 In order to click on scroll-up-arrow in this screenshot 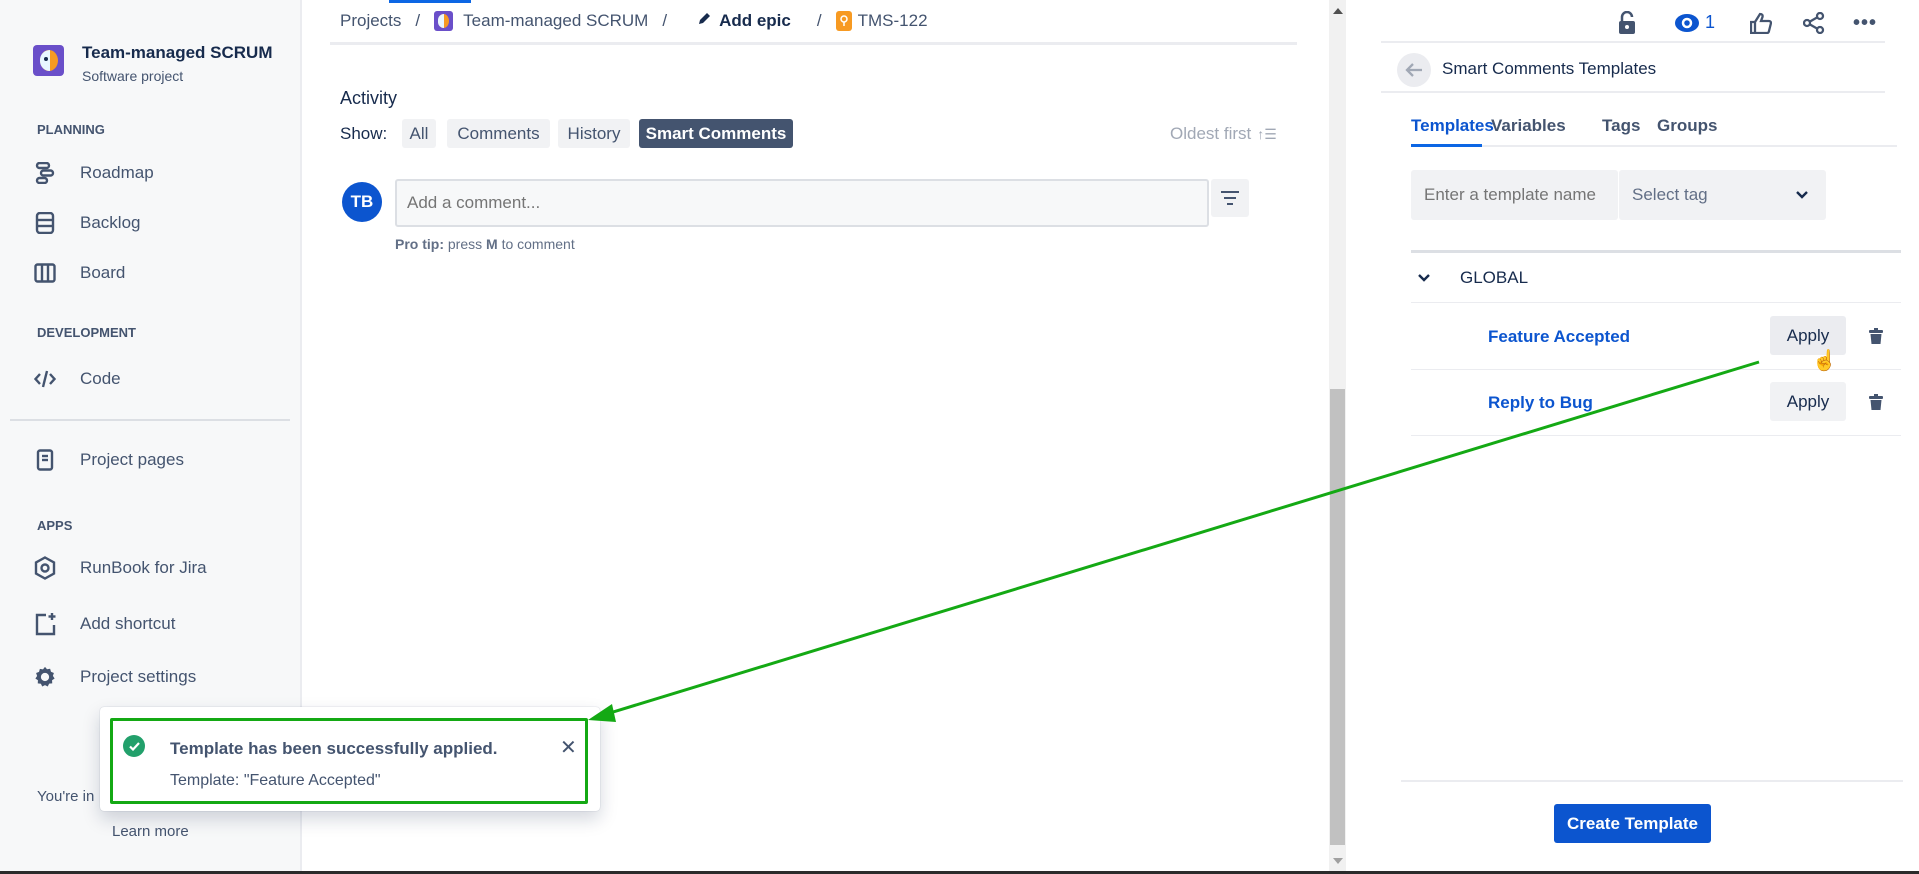, I will do `click(1338, 11)`.